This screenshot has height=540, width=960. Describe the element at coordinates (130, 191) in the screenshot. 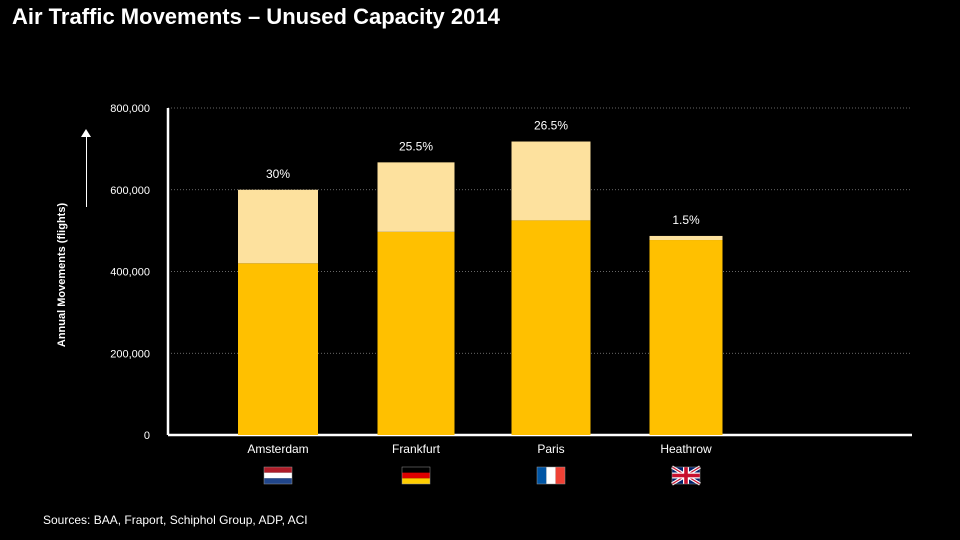

I see `y-tick-label: 600,000` at that location.